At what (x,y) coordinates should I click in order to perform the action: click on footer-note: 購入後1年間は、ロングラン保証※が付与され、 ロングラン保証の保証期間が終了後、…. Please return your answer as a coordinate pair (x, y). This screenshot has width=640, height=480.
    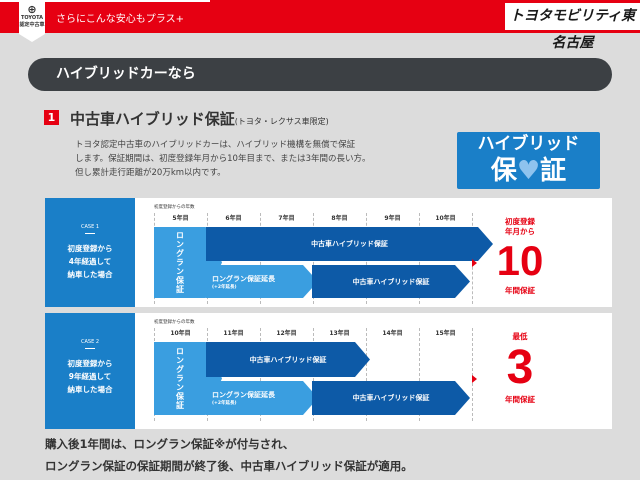
    Looking at the image, I should click on (229, 455).